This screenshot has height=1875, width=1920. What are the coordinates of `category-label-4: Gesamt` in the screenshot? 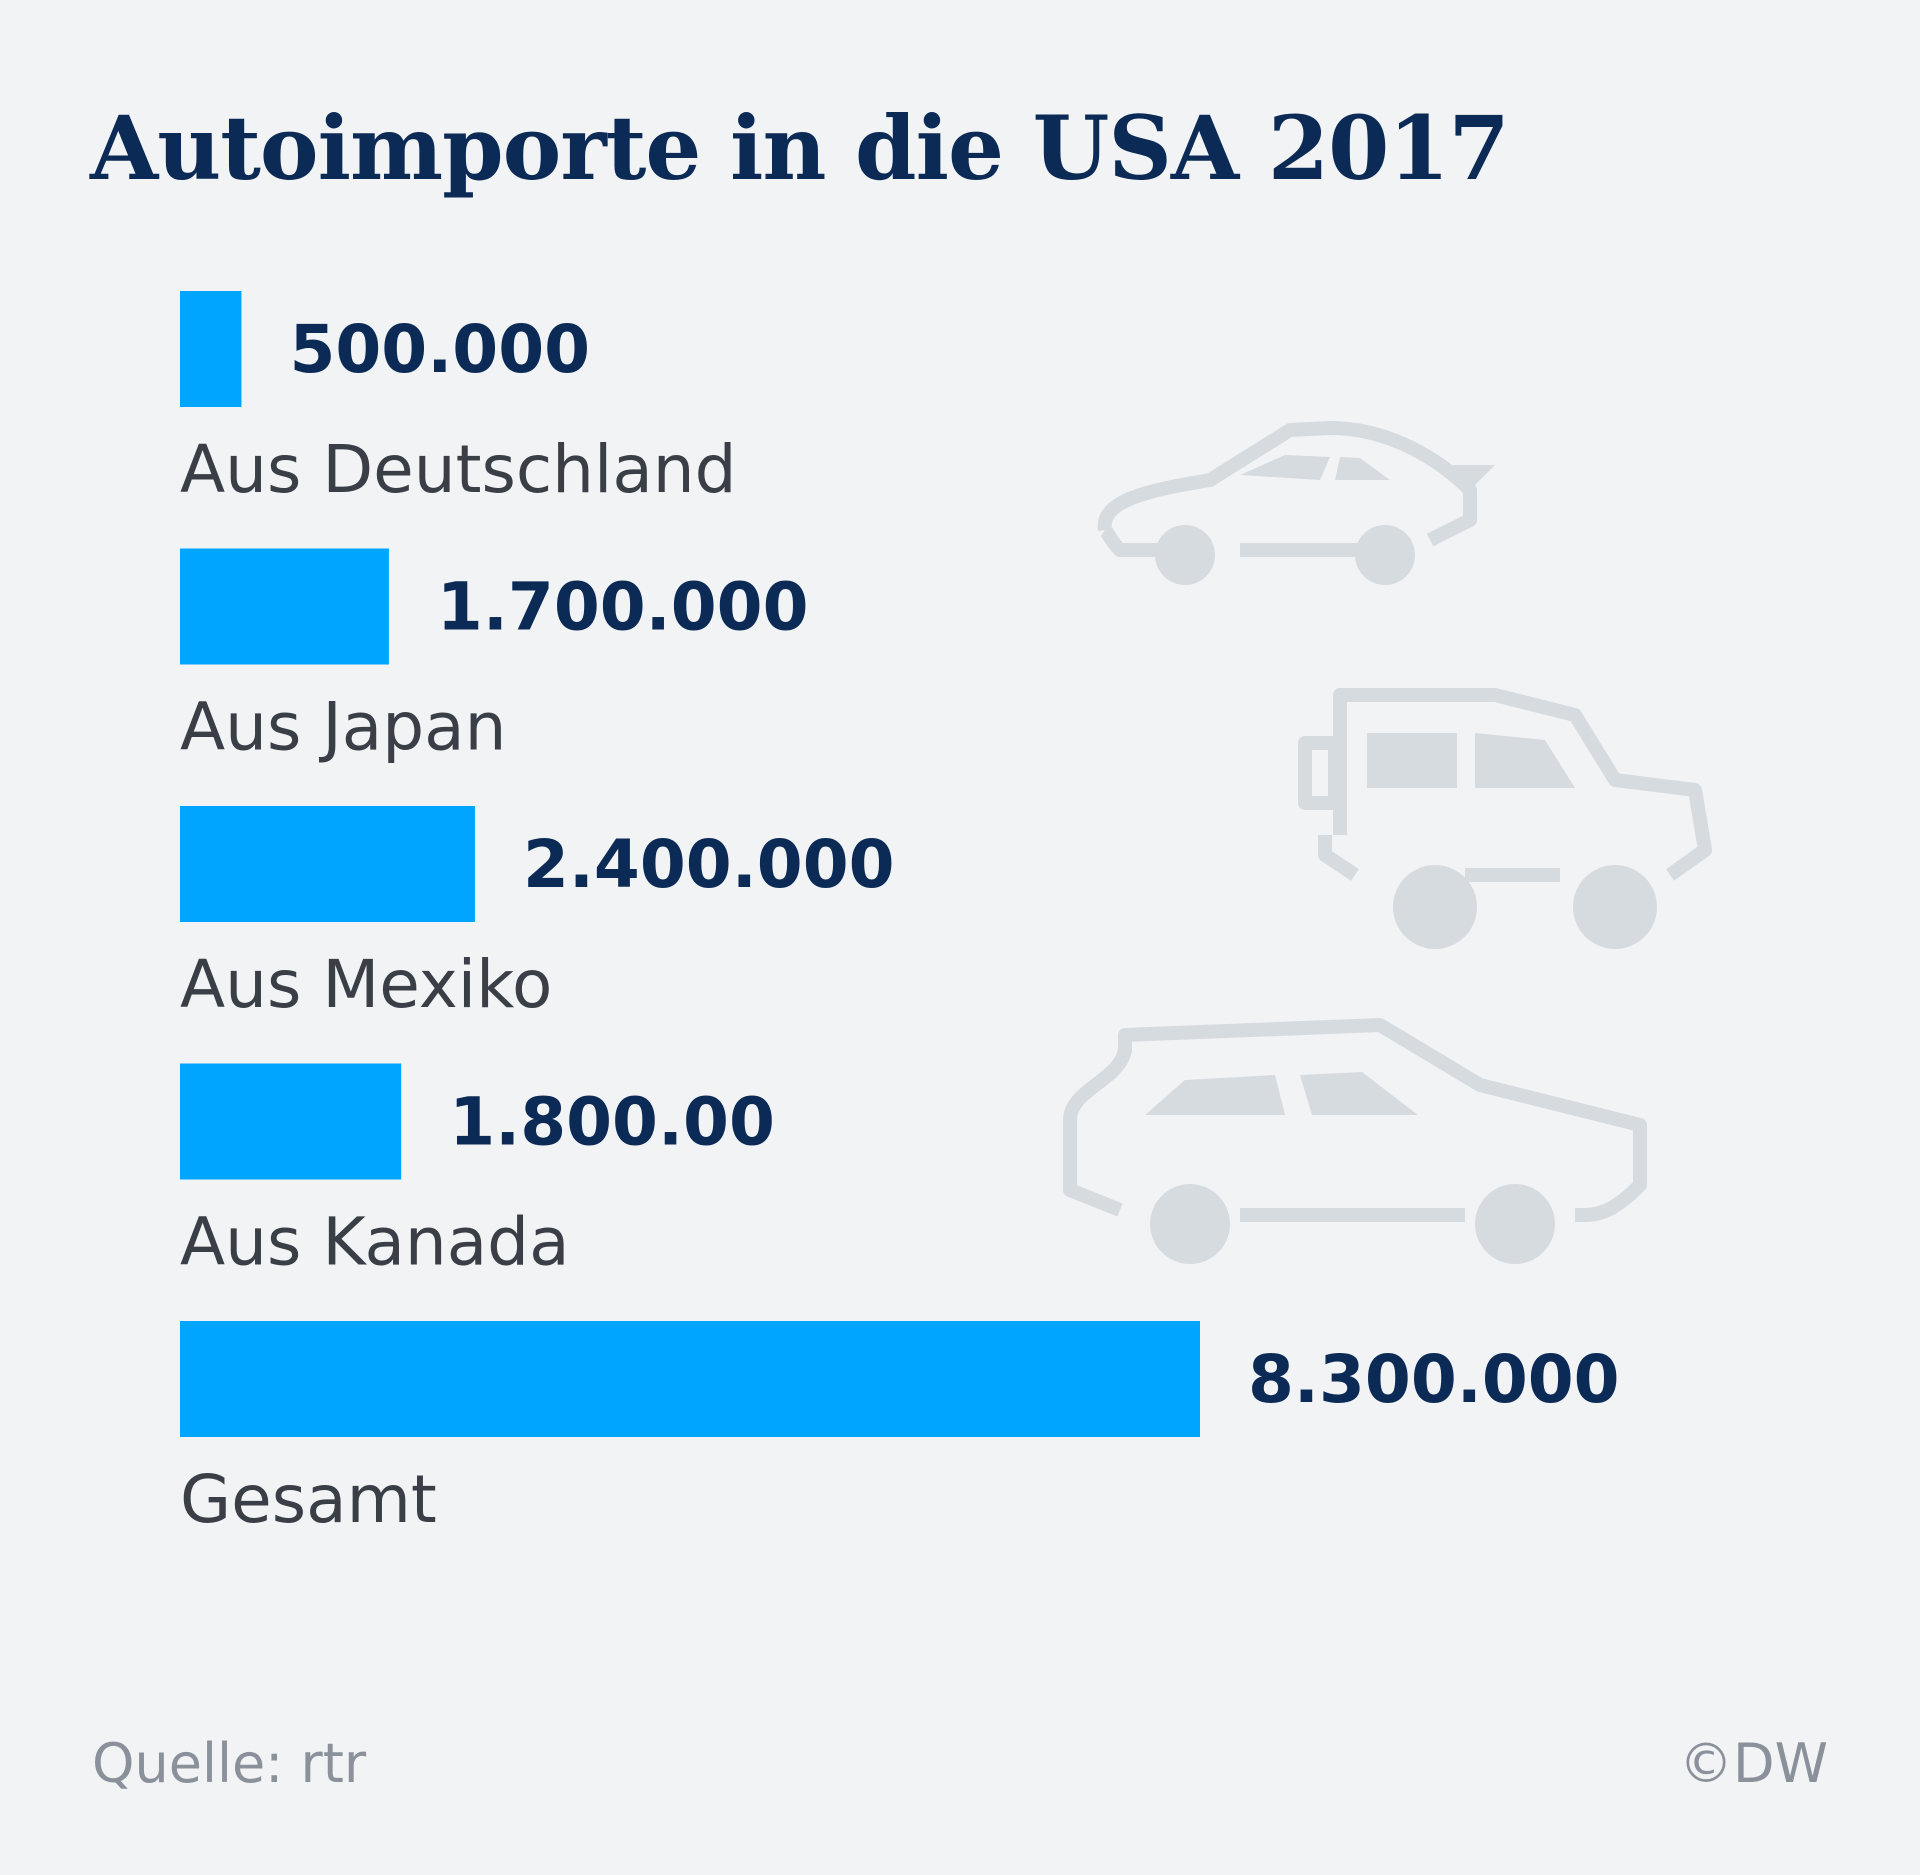 It's located at (308, 1499).